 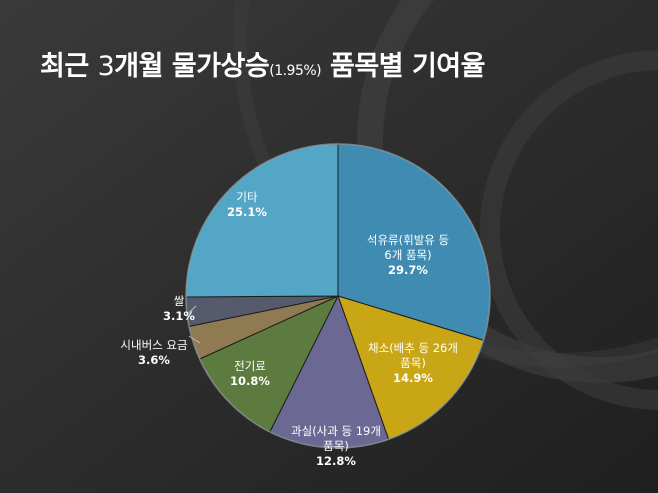 What do you see at coordinates (336, 461) in the screenshot?
I see `slice-label-line: 12.8%` at bounding box center [336, 461].